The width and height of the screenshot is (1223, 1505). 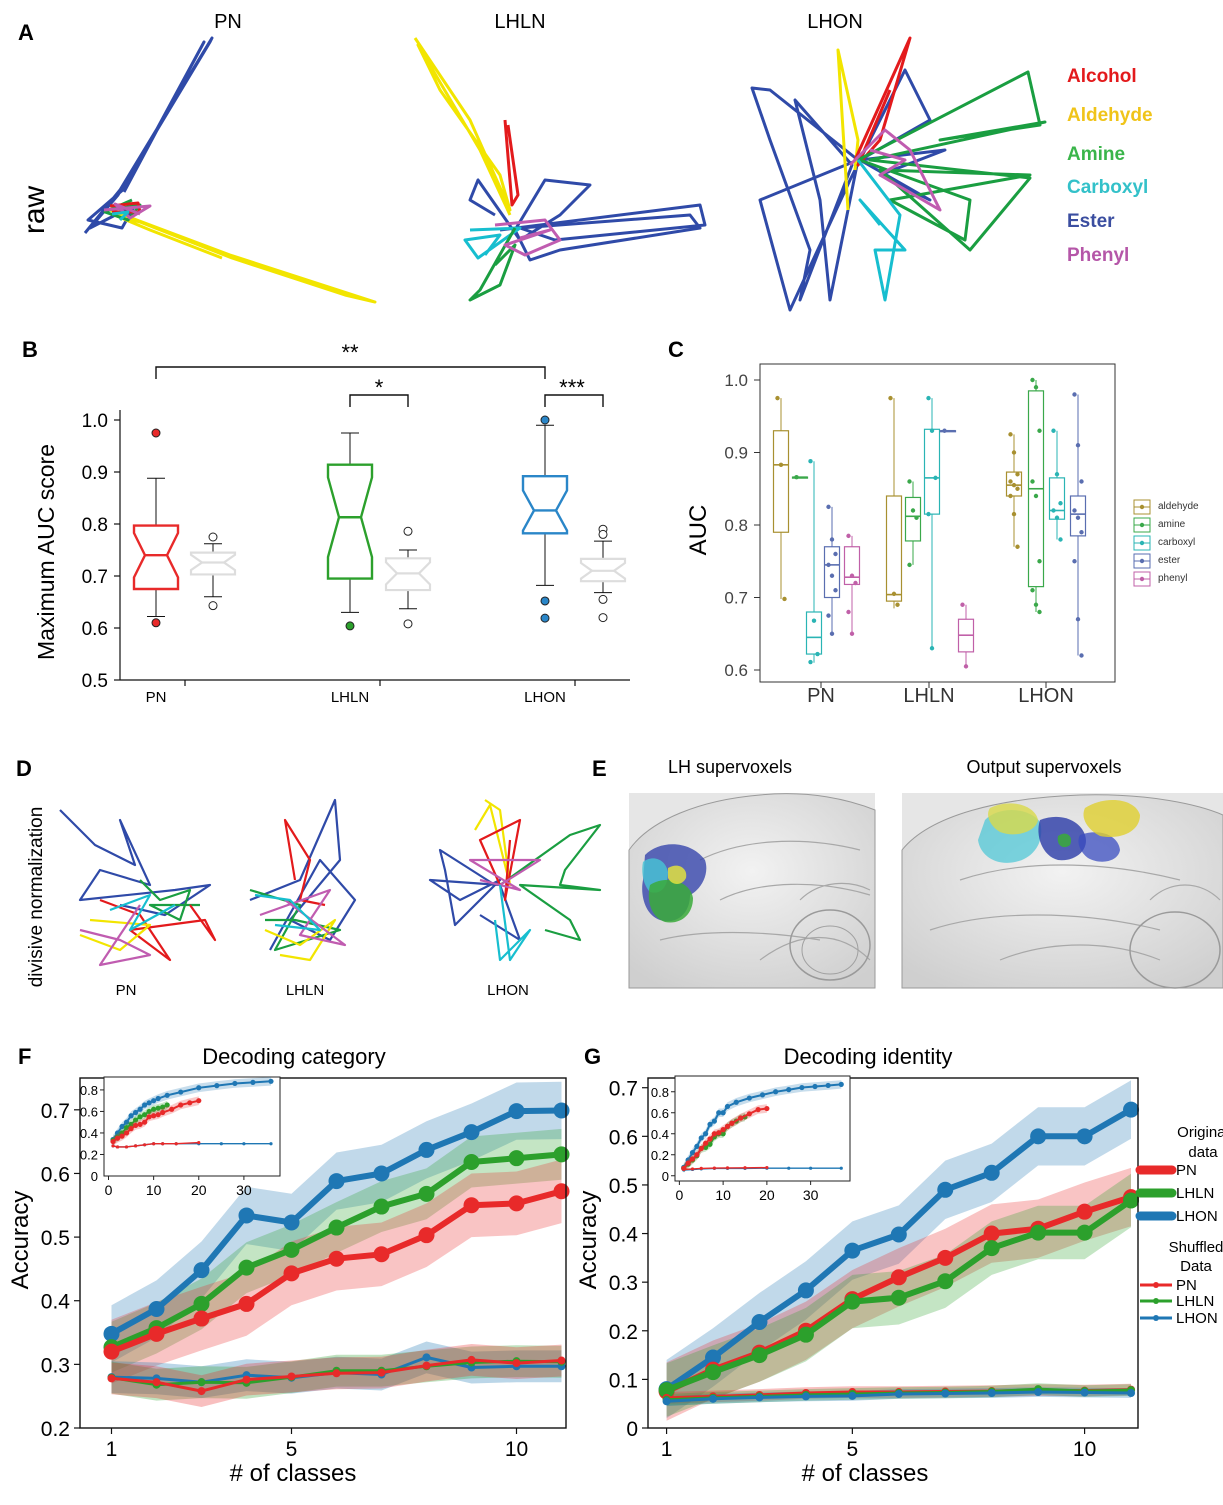 What do you see at coordinates (199, 1190) in the screenshot?
I see `inset-xtick-label: 20` at bounding box center [199, 1190].